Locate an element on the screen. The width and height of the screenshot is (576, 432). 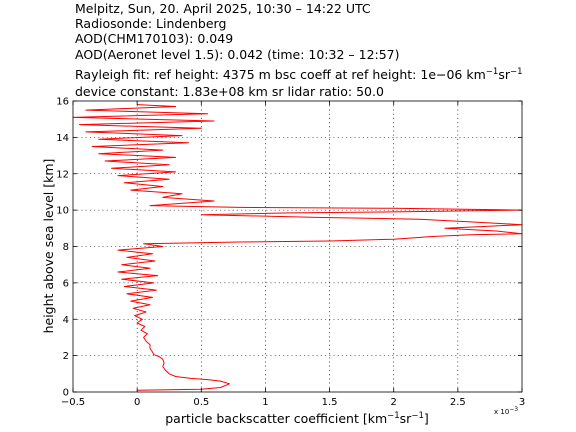
x-tick-label: 0 is located at coordinates (137, 402).